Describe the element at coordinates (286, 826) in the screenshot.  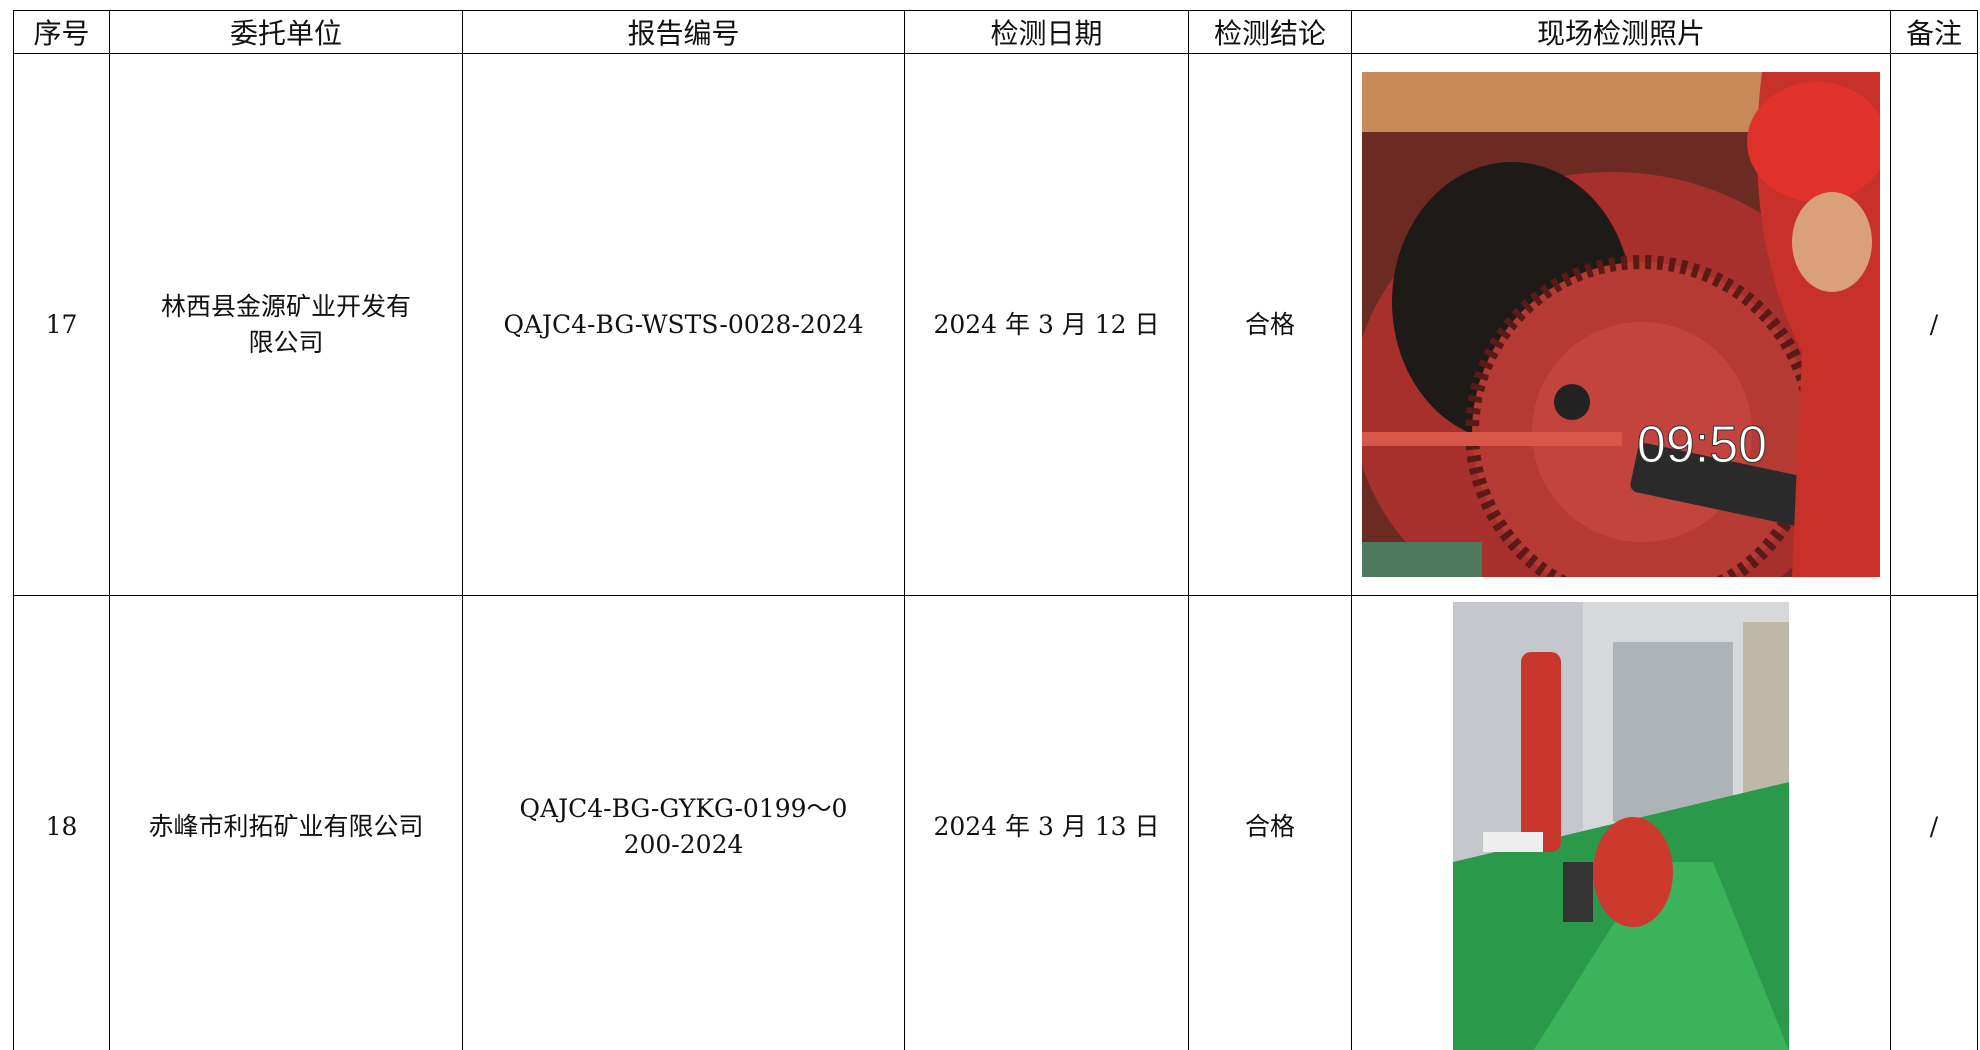
I see `client: 赤峰市利拓矿业有限公司` at that location.